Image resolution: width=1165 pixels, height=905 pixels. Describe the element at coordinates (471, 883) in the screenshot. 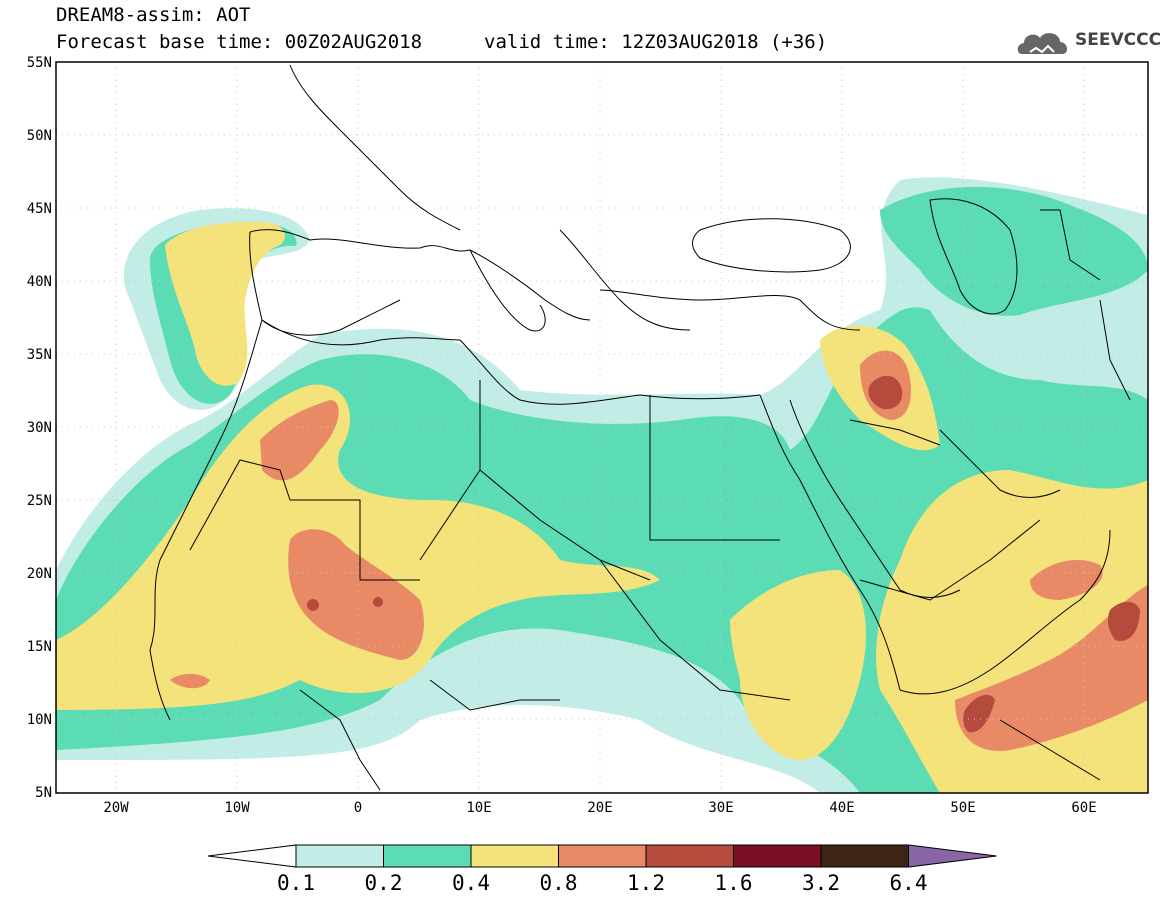

I see `legend-label: 0.4` at that location.